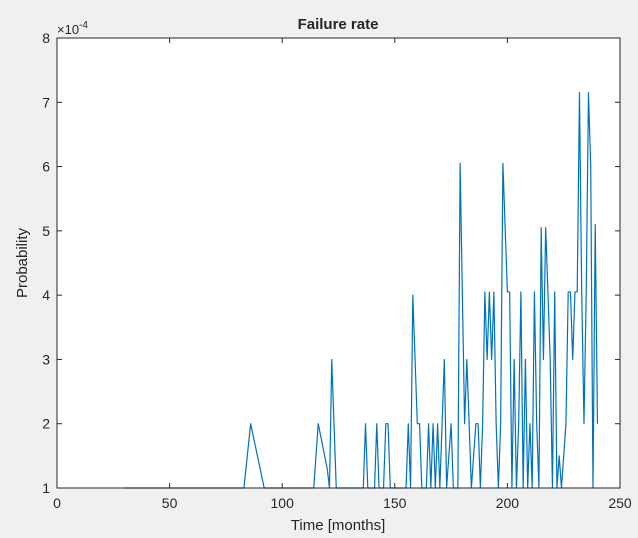  Describe the element at coordinates (46, 424) in the screenshot. I see `y-tick-label: 2` at that location.